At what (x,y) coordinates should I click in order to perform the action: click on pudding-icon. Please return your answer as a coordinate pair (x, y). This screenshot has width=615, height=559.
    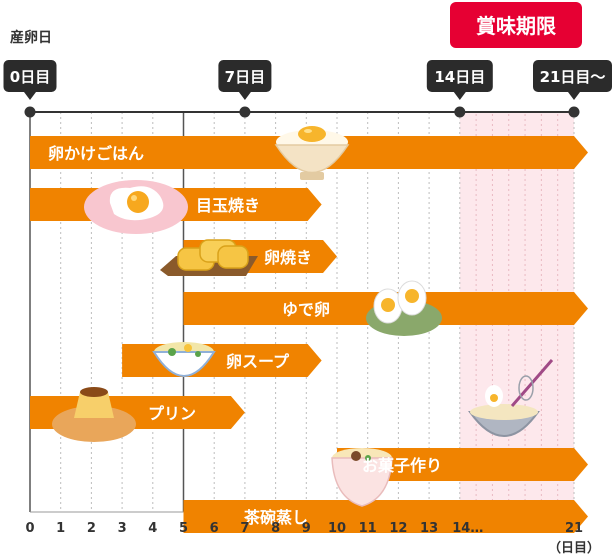
    Looking at the image, I should click on (94, 414).